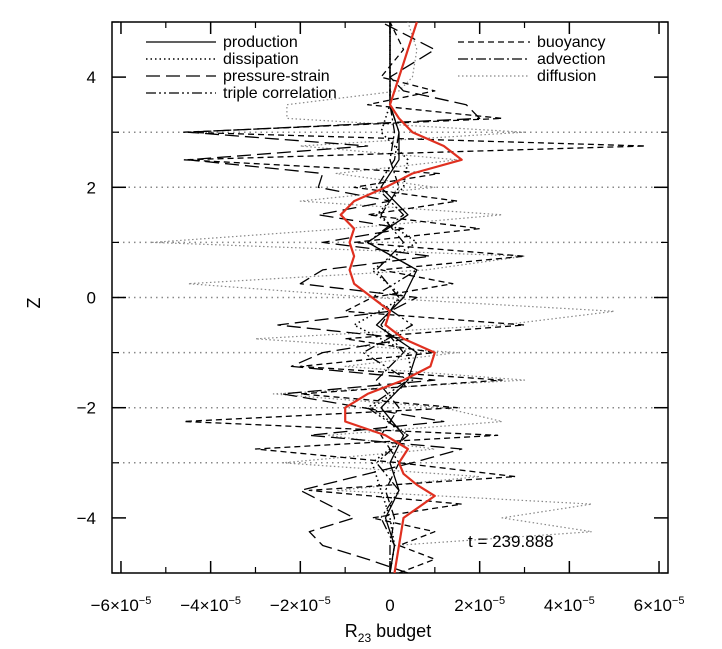  What do you see at coordinates (86, 408) in the screenshot?
I see `y-tick-label: −2` at bounding box center [86, 408].